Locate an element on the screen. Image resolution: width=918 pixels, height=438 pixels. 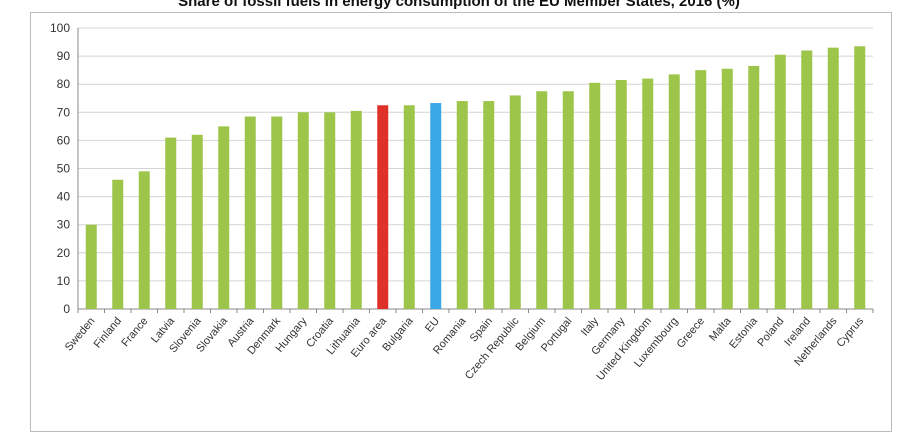
bar-hungary is located at coordinates (303, 210).